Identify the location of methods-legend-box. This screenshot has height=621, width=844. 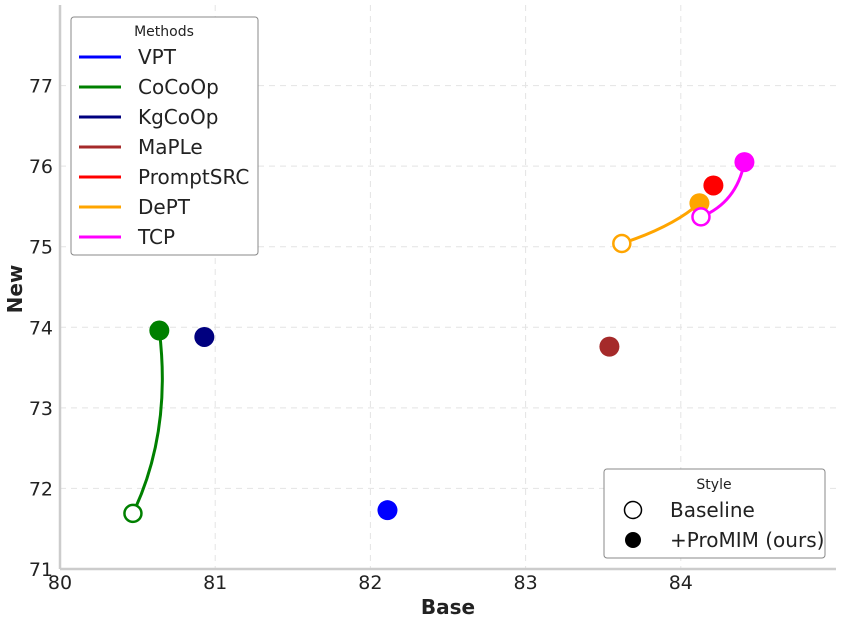
(164, 136).